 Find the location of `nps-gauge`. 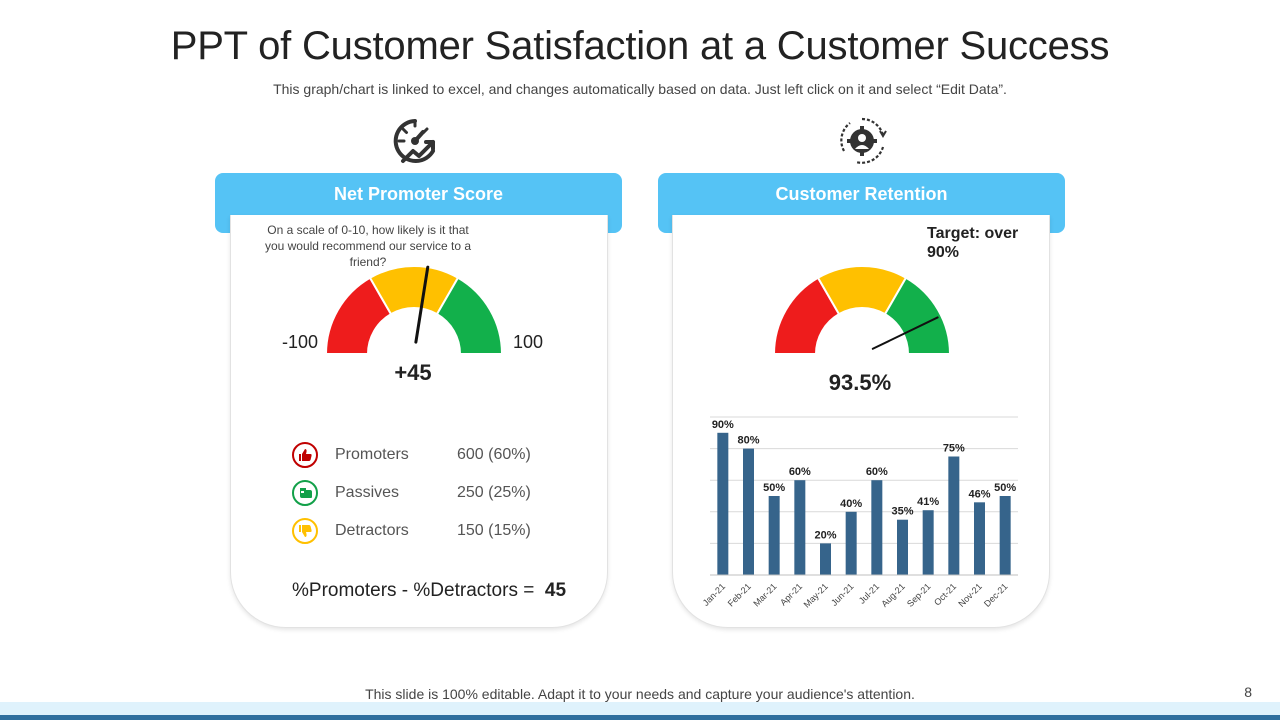

nps-gauge is located at coordinates (414, 310).